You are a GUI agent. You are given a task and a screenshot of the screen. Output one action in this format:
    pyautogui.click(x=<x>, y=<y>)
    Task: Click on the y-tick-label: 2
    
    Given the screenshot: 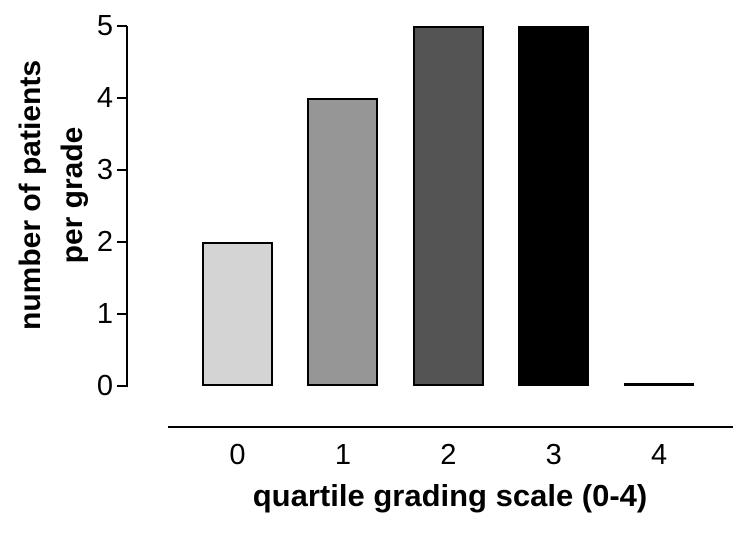 What is the action you would take?
    pyautogui.click(x=104, y=242)
    